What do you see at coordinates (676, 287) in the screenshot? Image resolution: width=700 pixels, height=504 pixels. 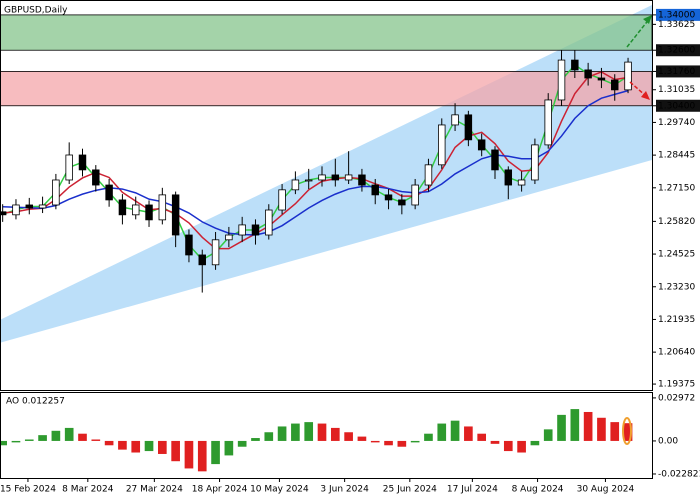 I see `y-tick-label: 1.23230` at bounding box center [676, 287].